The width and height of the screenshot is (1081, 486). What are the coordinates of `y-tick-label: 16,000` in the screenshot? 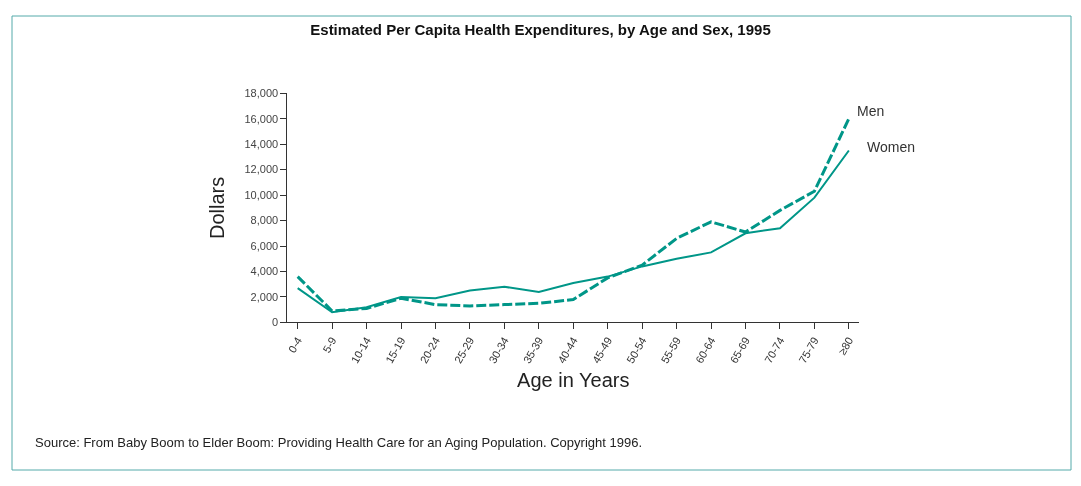 It's located at (261, 118).